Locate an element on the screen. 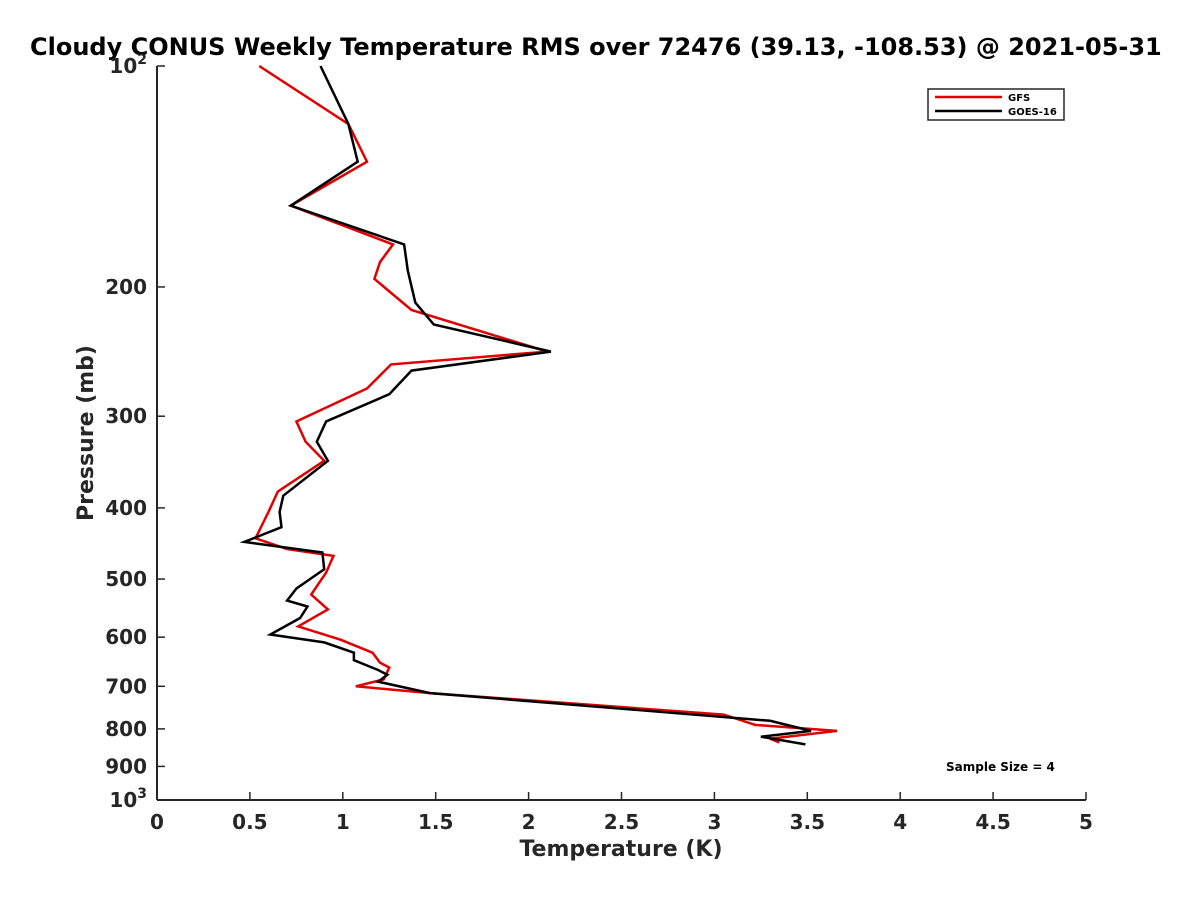 Image resolution: width=1200 pixels, height=900 pixels. x-tick-label: 2.5 is located at coordinates (621, 822).